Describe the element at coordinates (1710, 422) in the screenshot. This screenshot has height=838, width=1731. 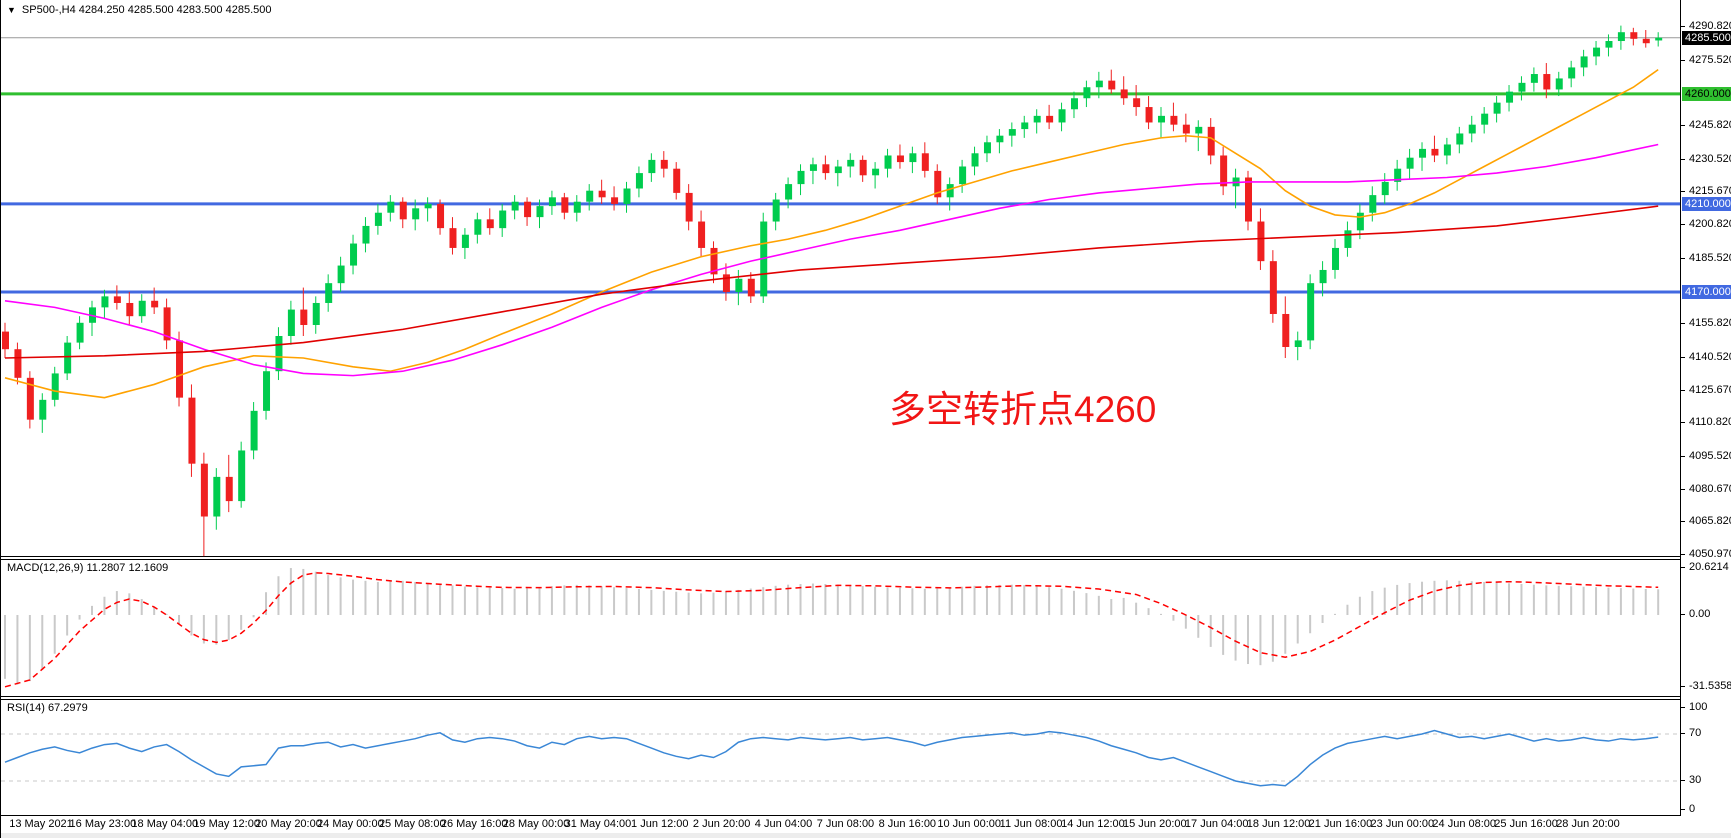
I see `price-axis-label: 4110.820` at that location.